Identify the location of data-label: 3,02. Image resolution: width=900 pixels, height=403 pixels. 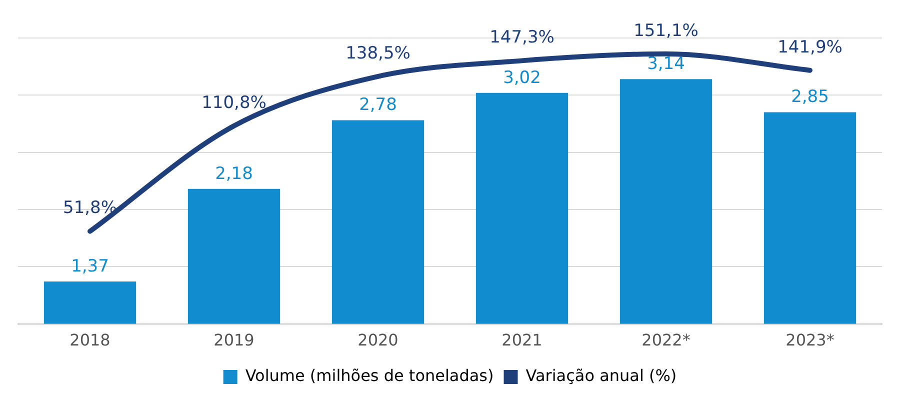
(522, 78).